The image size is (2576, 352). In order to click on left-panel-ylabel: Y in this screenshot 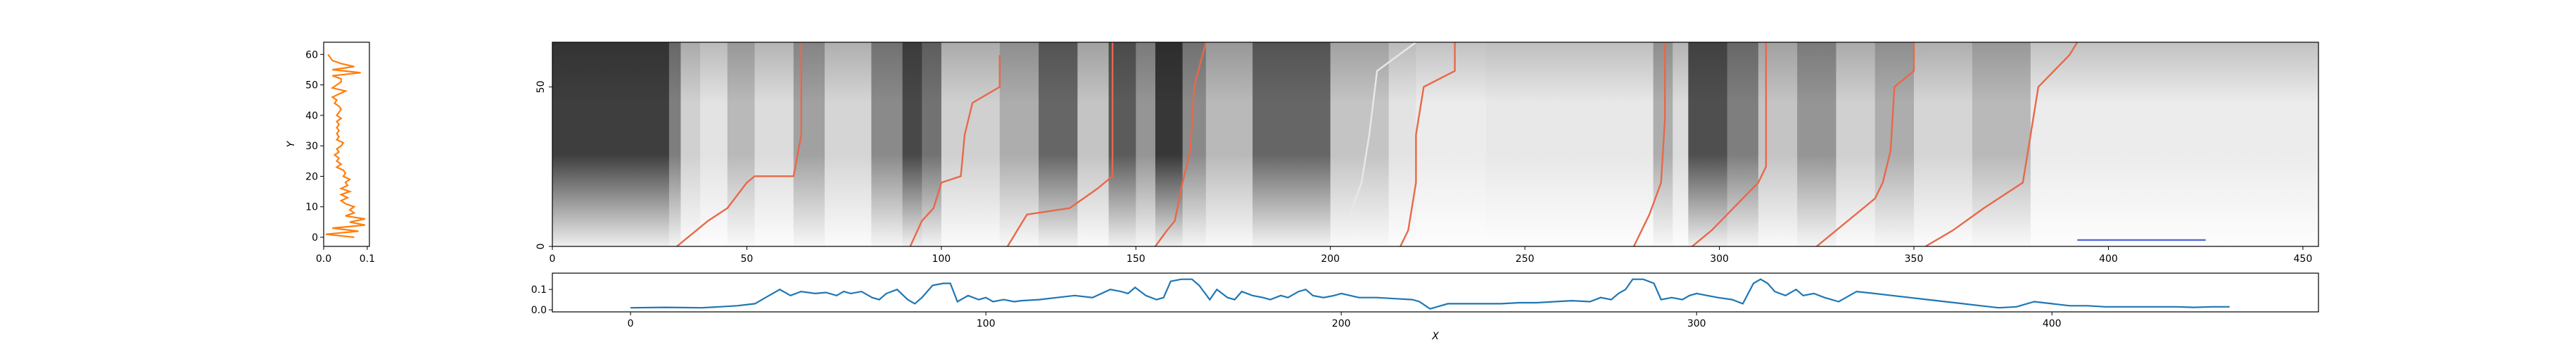, I will do `click(291, 143)`.